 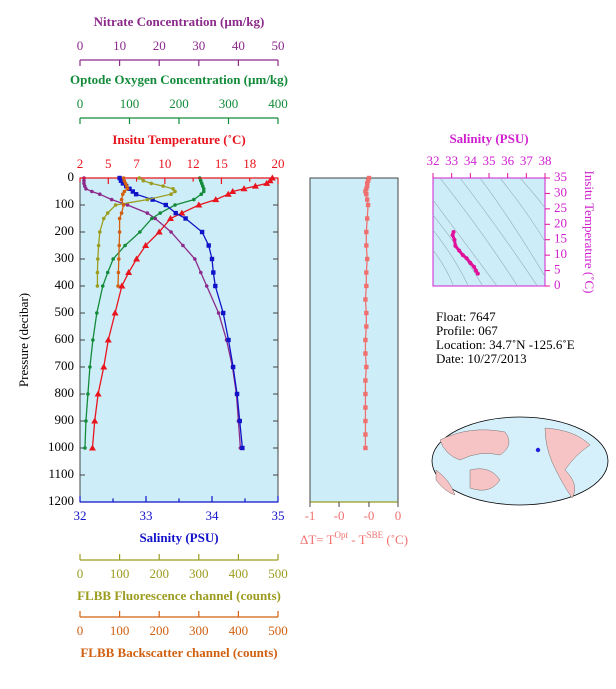 What do you see at coordinates (136, 231) in the screenshot?
I see `profile-line` at bounding box center [136, 231].